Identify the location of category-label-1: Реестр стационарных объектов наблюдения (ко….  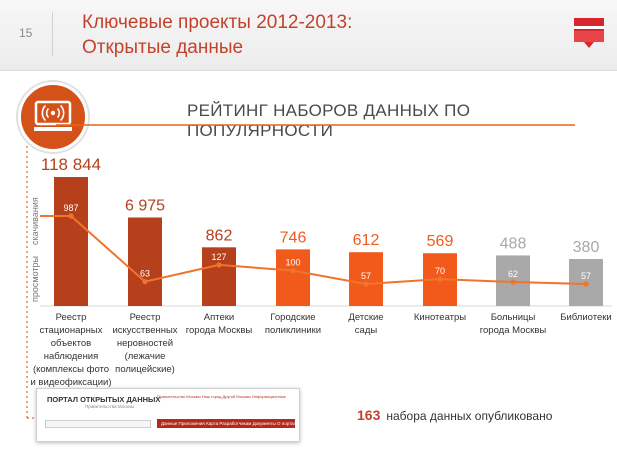
(71, 350).